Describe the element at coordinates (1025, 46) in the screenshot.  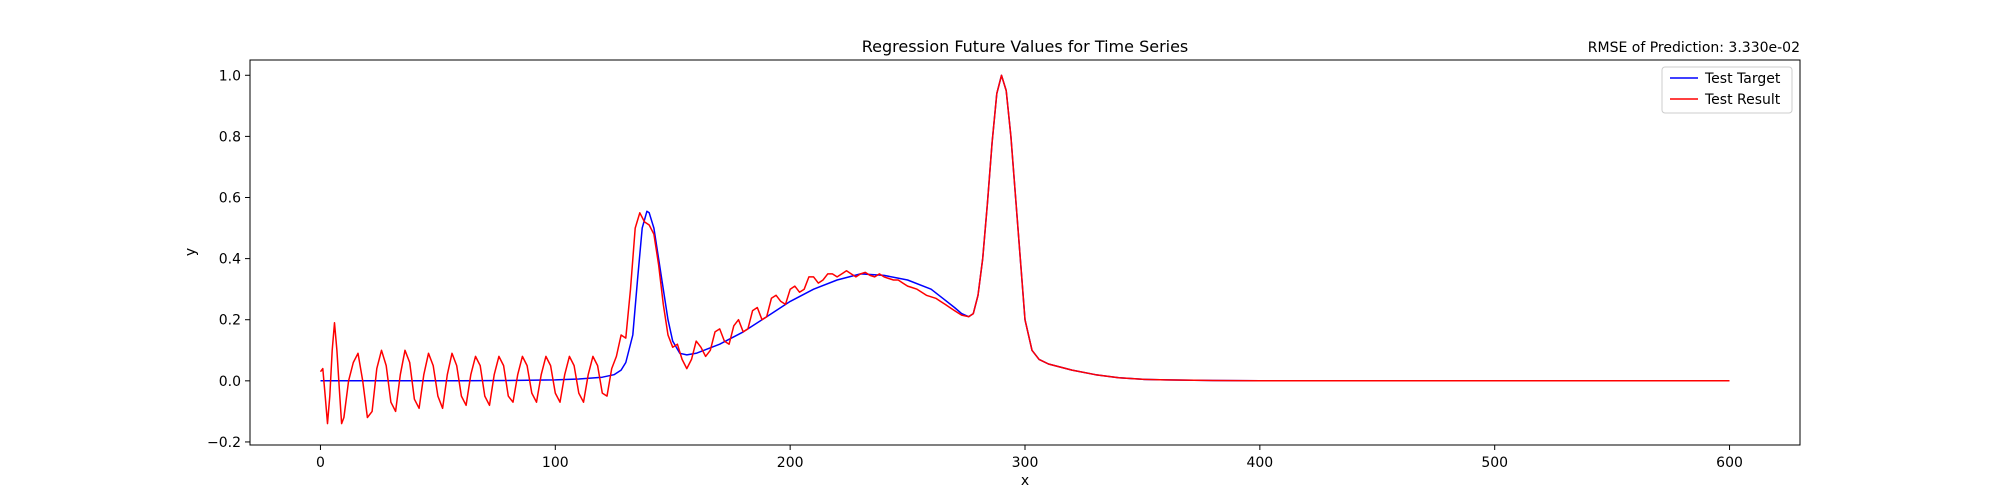
I see `chart-title: Regression Future Values for Time Series` at that location.